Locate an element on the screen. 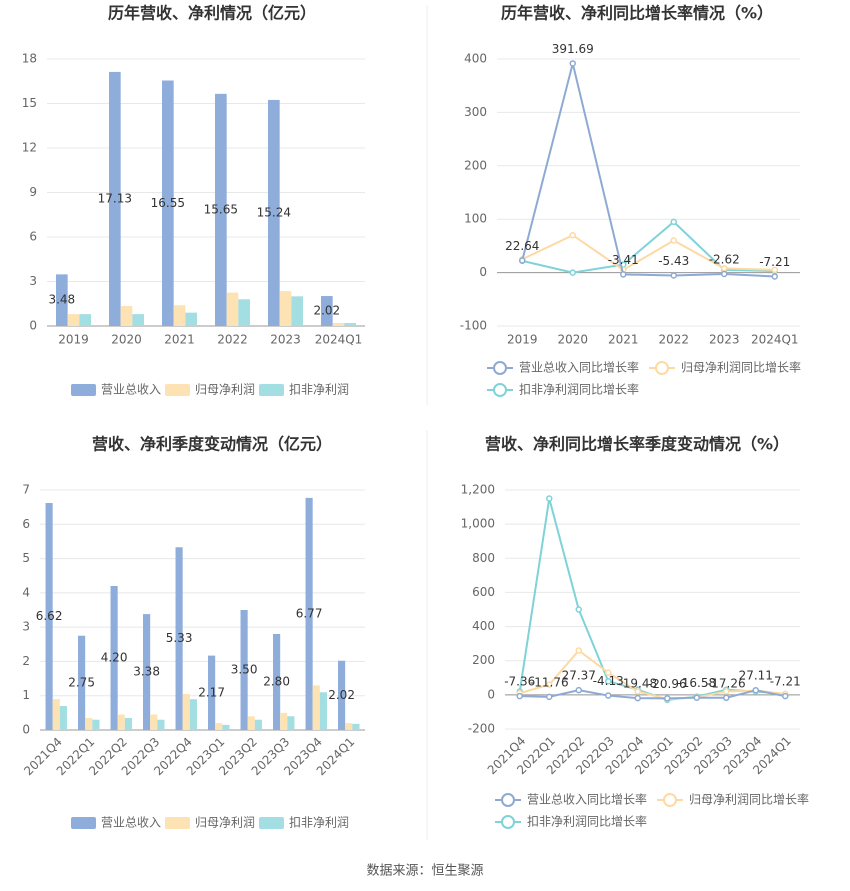 This screenshot has width=850, height=891. legend-label: 营业总收入同比增长率 is located at coordinates (579, 367).